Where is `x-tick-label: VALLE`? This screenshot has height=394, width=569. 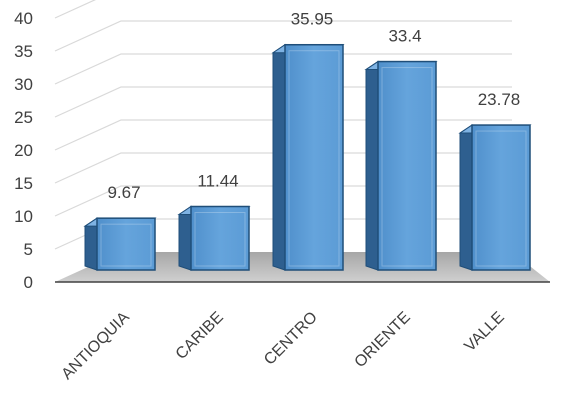 x-tick-label: VALLE is located at coordinates (484, 332).